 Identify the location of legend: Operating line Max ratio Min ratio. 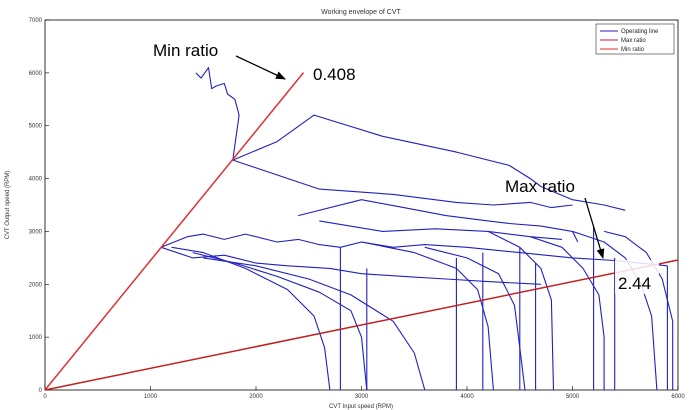
(635, 39).